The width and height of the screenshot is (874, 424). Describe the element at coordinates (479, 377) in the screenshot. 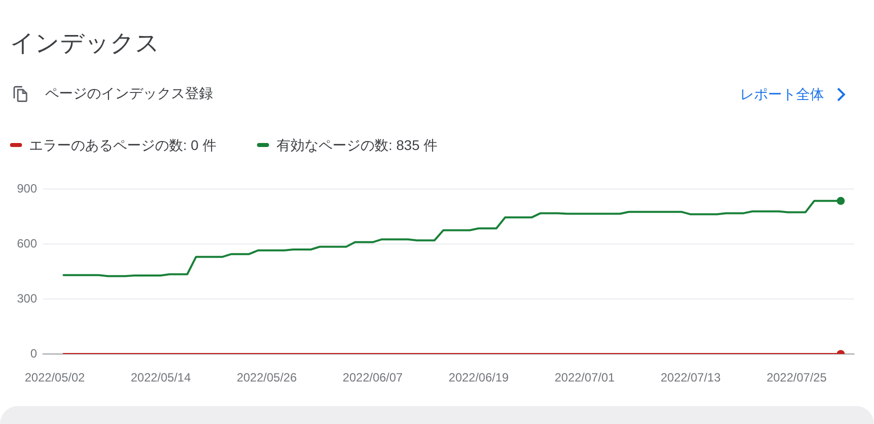

I see `x-tick-label: 2022/06/19` at that location.